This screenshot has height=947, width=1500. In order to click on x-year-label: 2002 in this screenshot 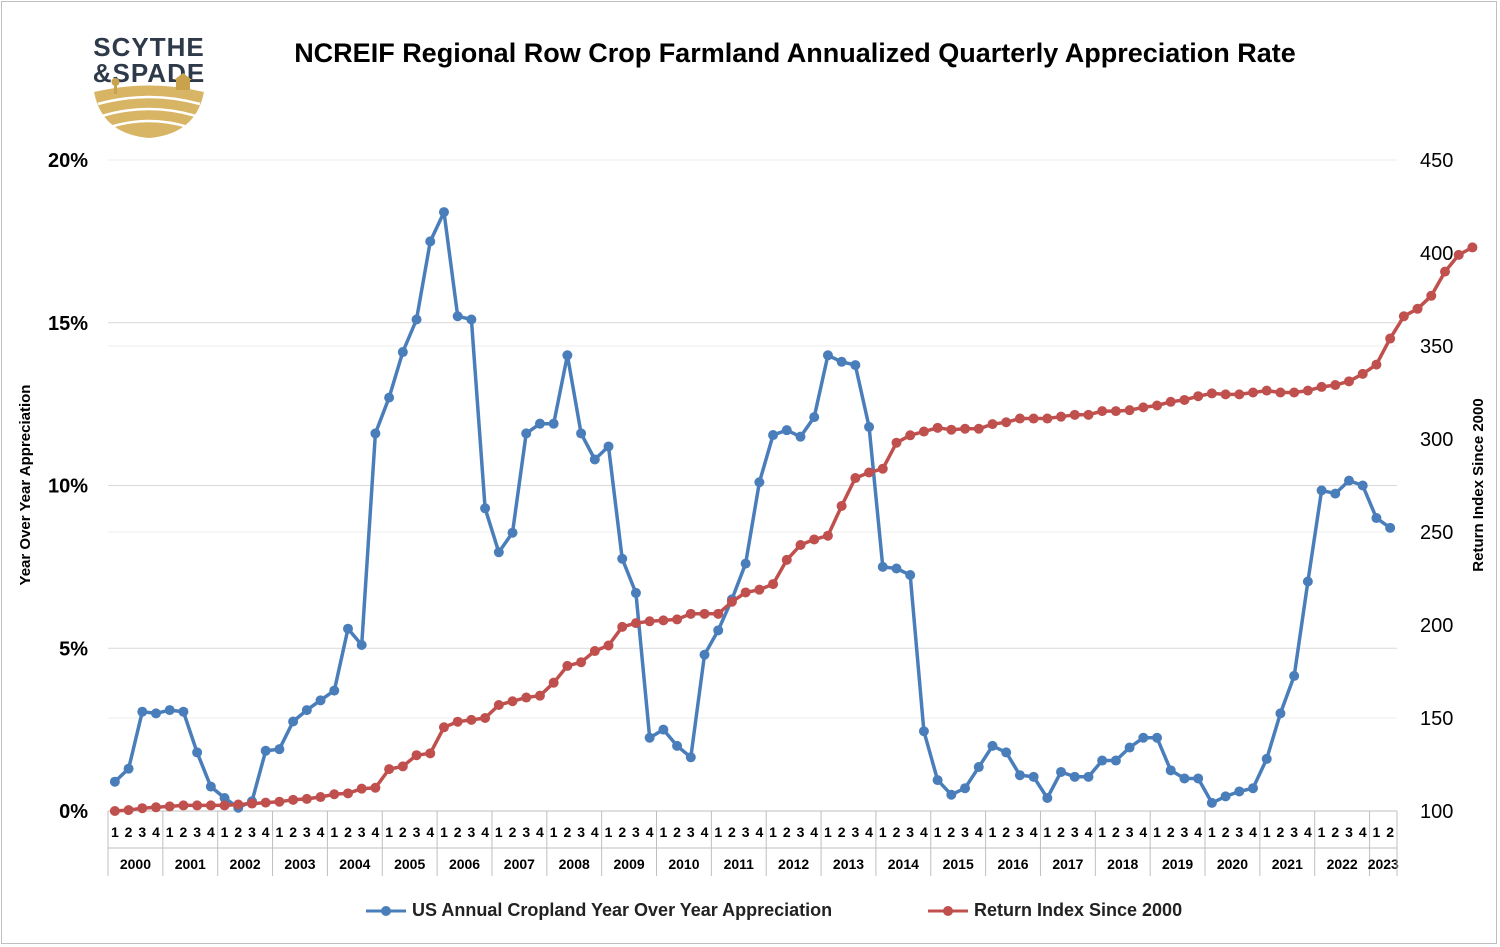, I will do `click(245, 864)`.